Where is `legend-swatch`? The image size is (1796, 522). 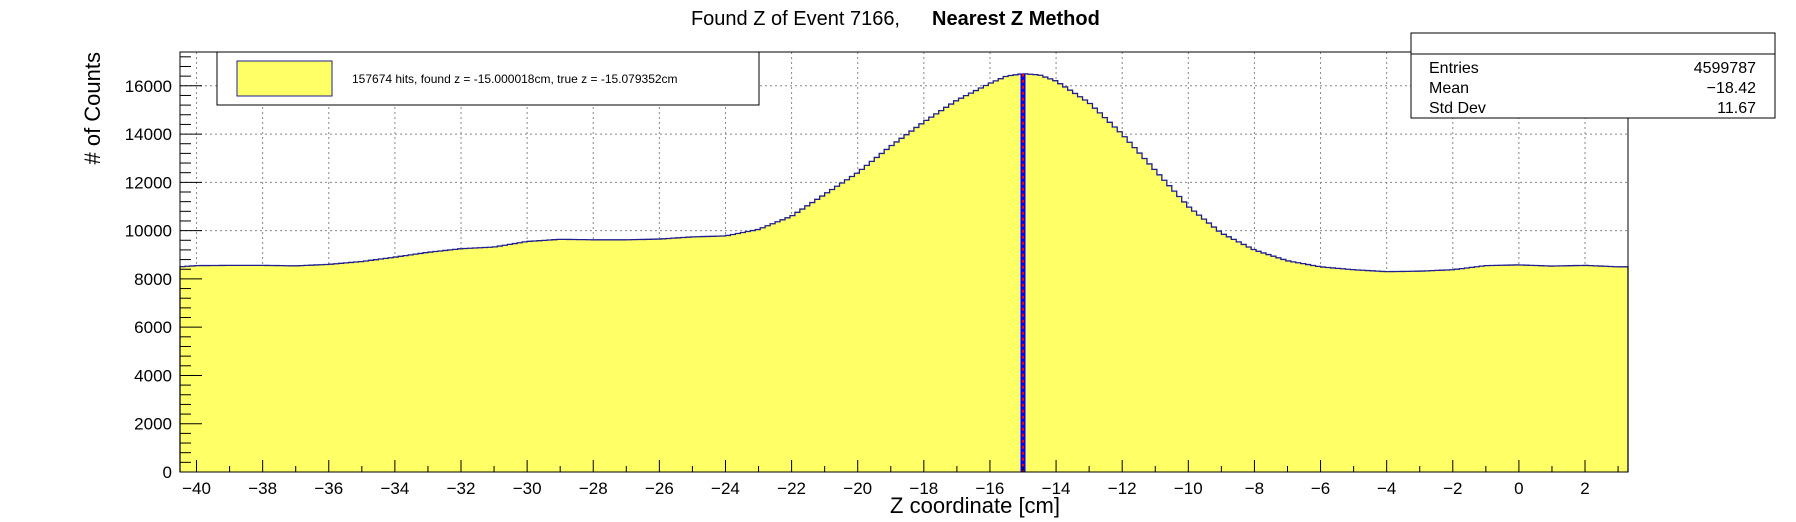
legend-swatch is located at coordinates (284, 78).